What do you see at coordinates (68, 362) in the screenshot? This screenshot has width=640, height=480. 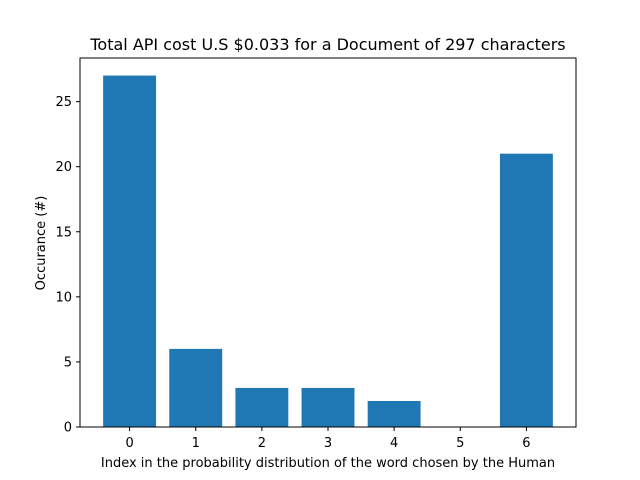 I see `y-tick-label: 5` at bounding box center [68, 362].